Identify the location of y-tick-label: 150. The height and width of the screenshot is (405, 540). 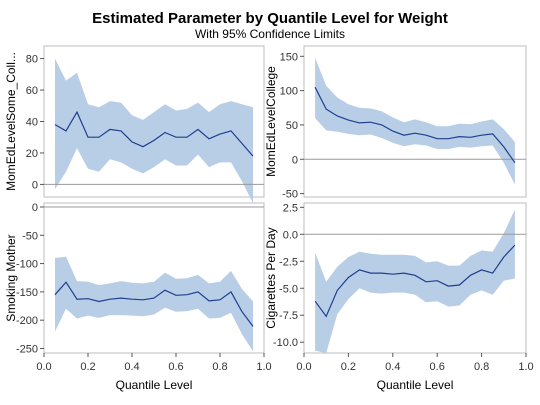
(289, 57).